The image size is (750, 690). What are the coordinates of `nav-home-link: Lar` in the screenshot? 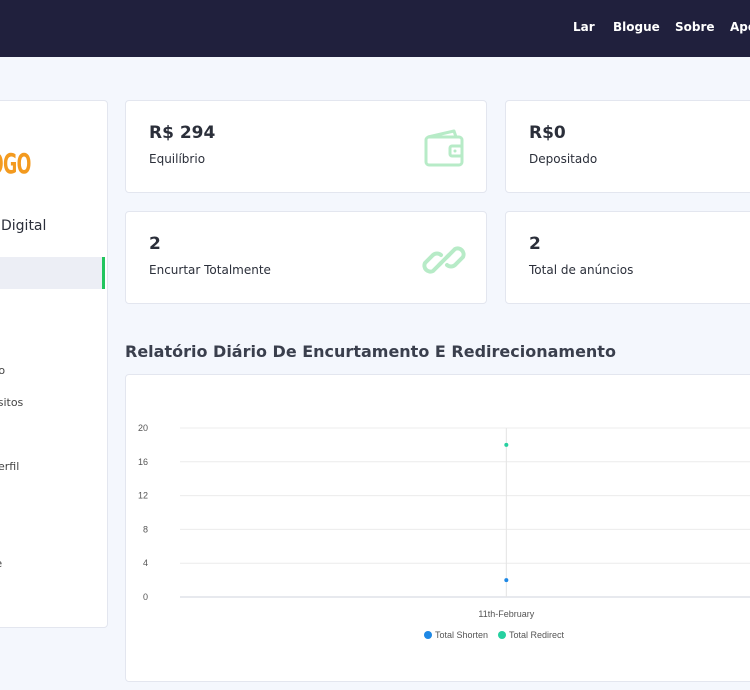 It's located at (584, 27).